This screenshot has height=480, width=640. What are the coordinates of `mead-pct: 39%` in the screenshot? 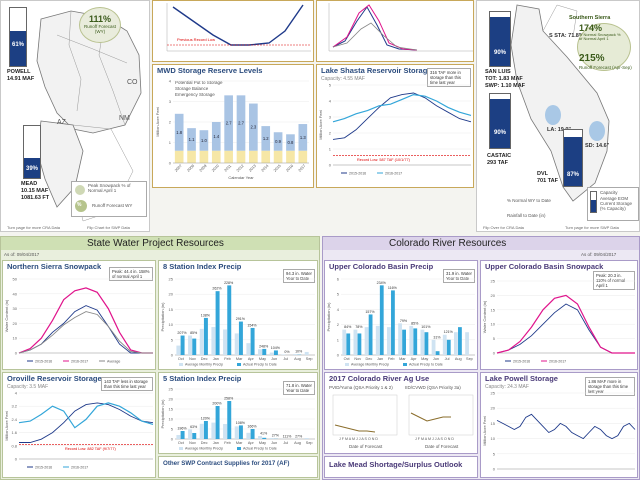 It's located at (31, 169).